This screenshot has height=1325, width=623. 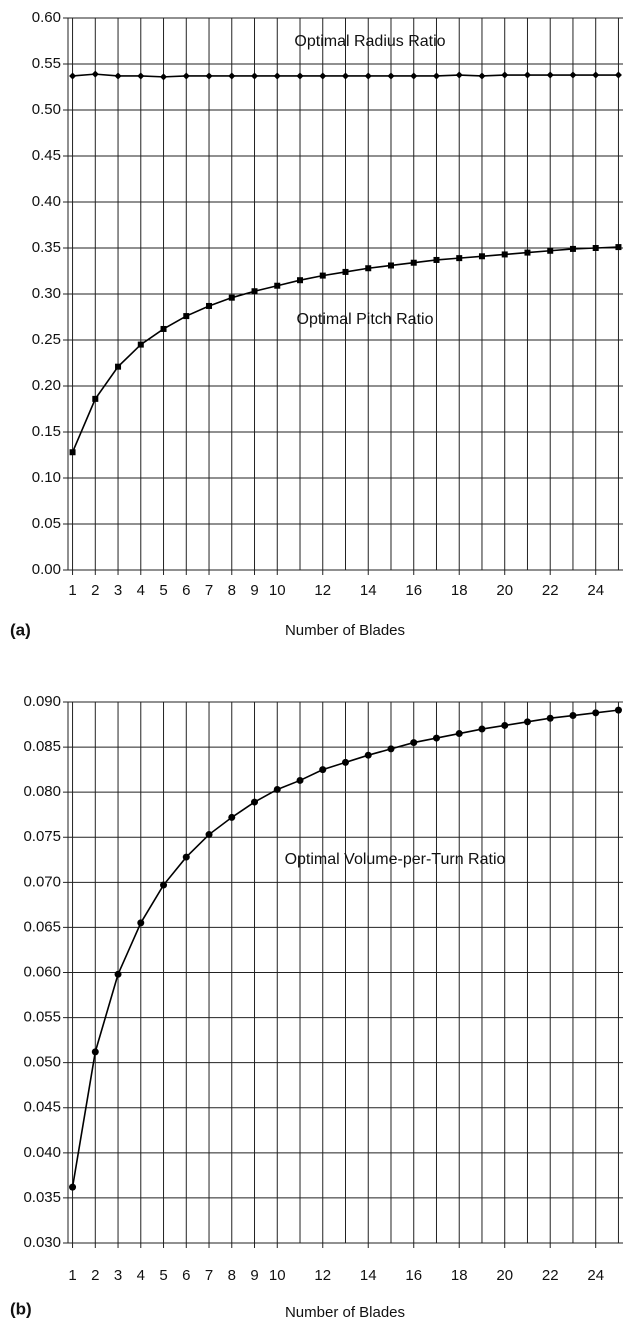 I want to click on series-label: Optimal Radius Ratio, so click(x=369, y=41).